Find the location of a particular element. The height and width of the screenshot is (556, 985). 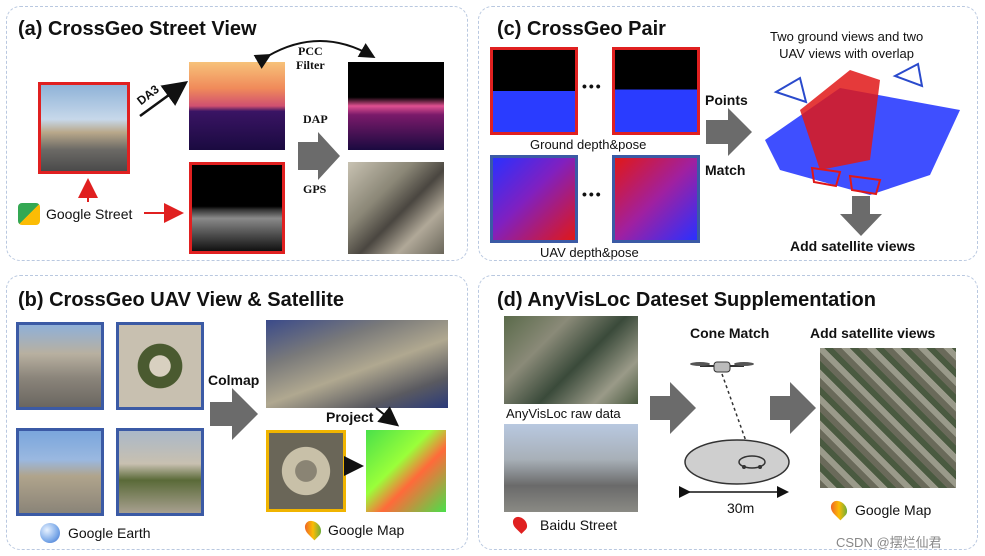

colmap-arrow is located at coordinates (234, 414).